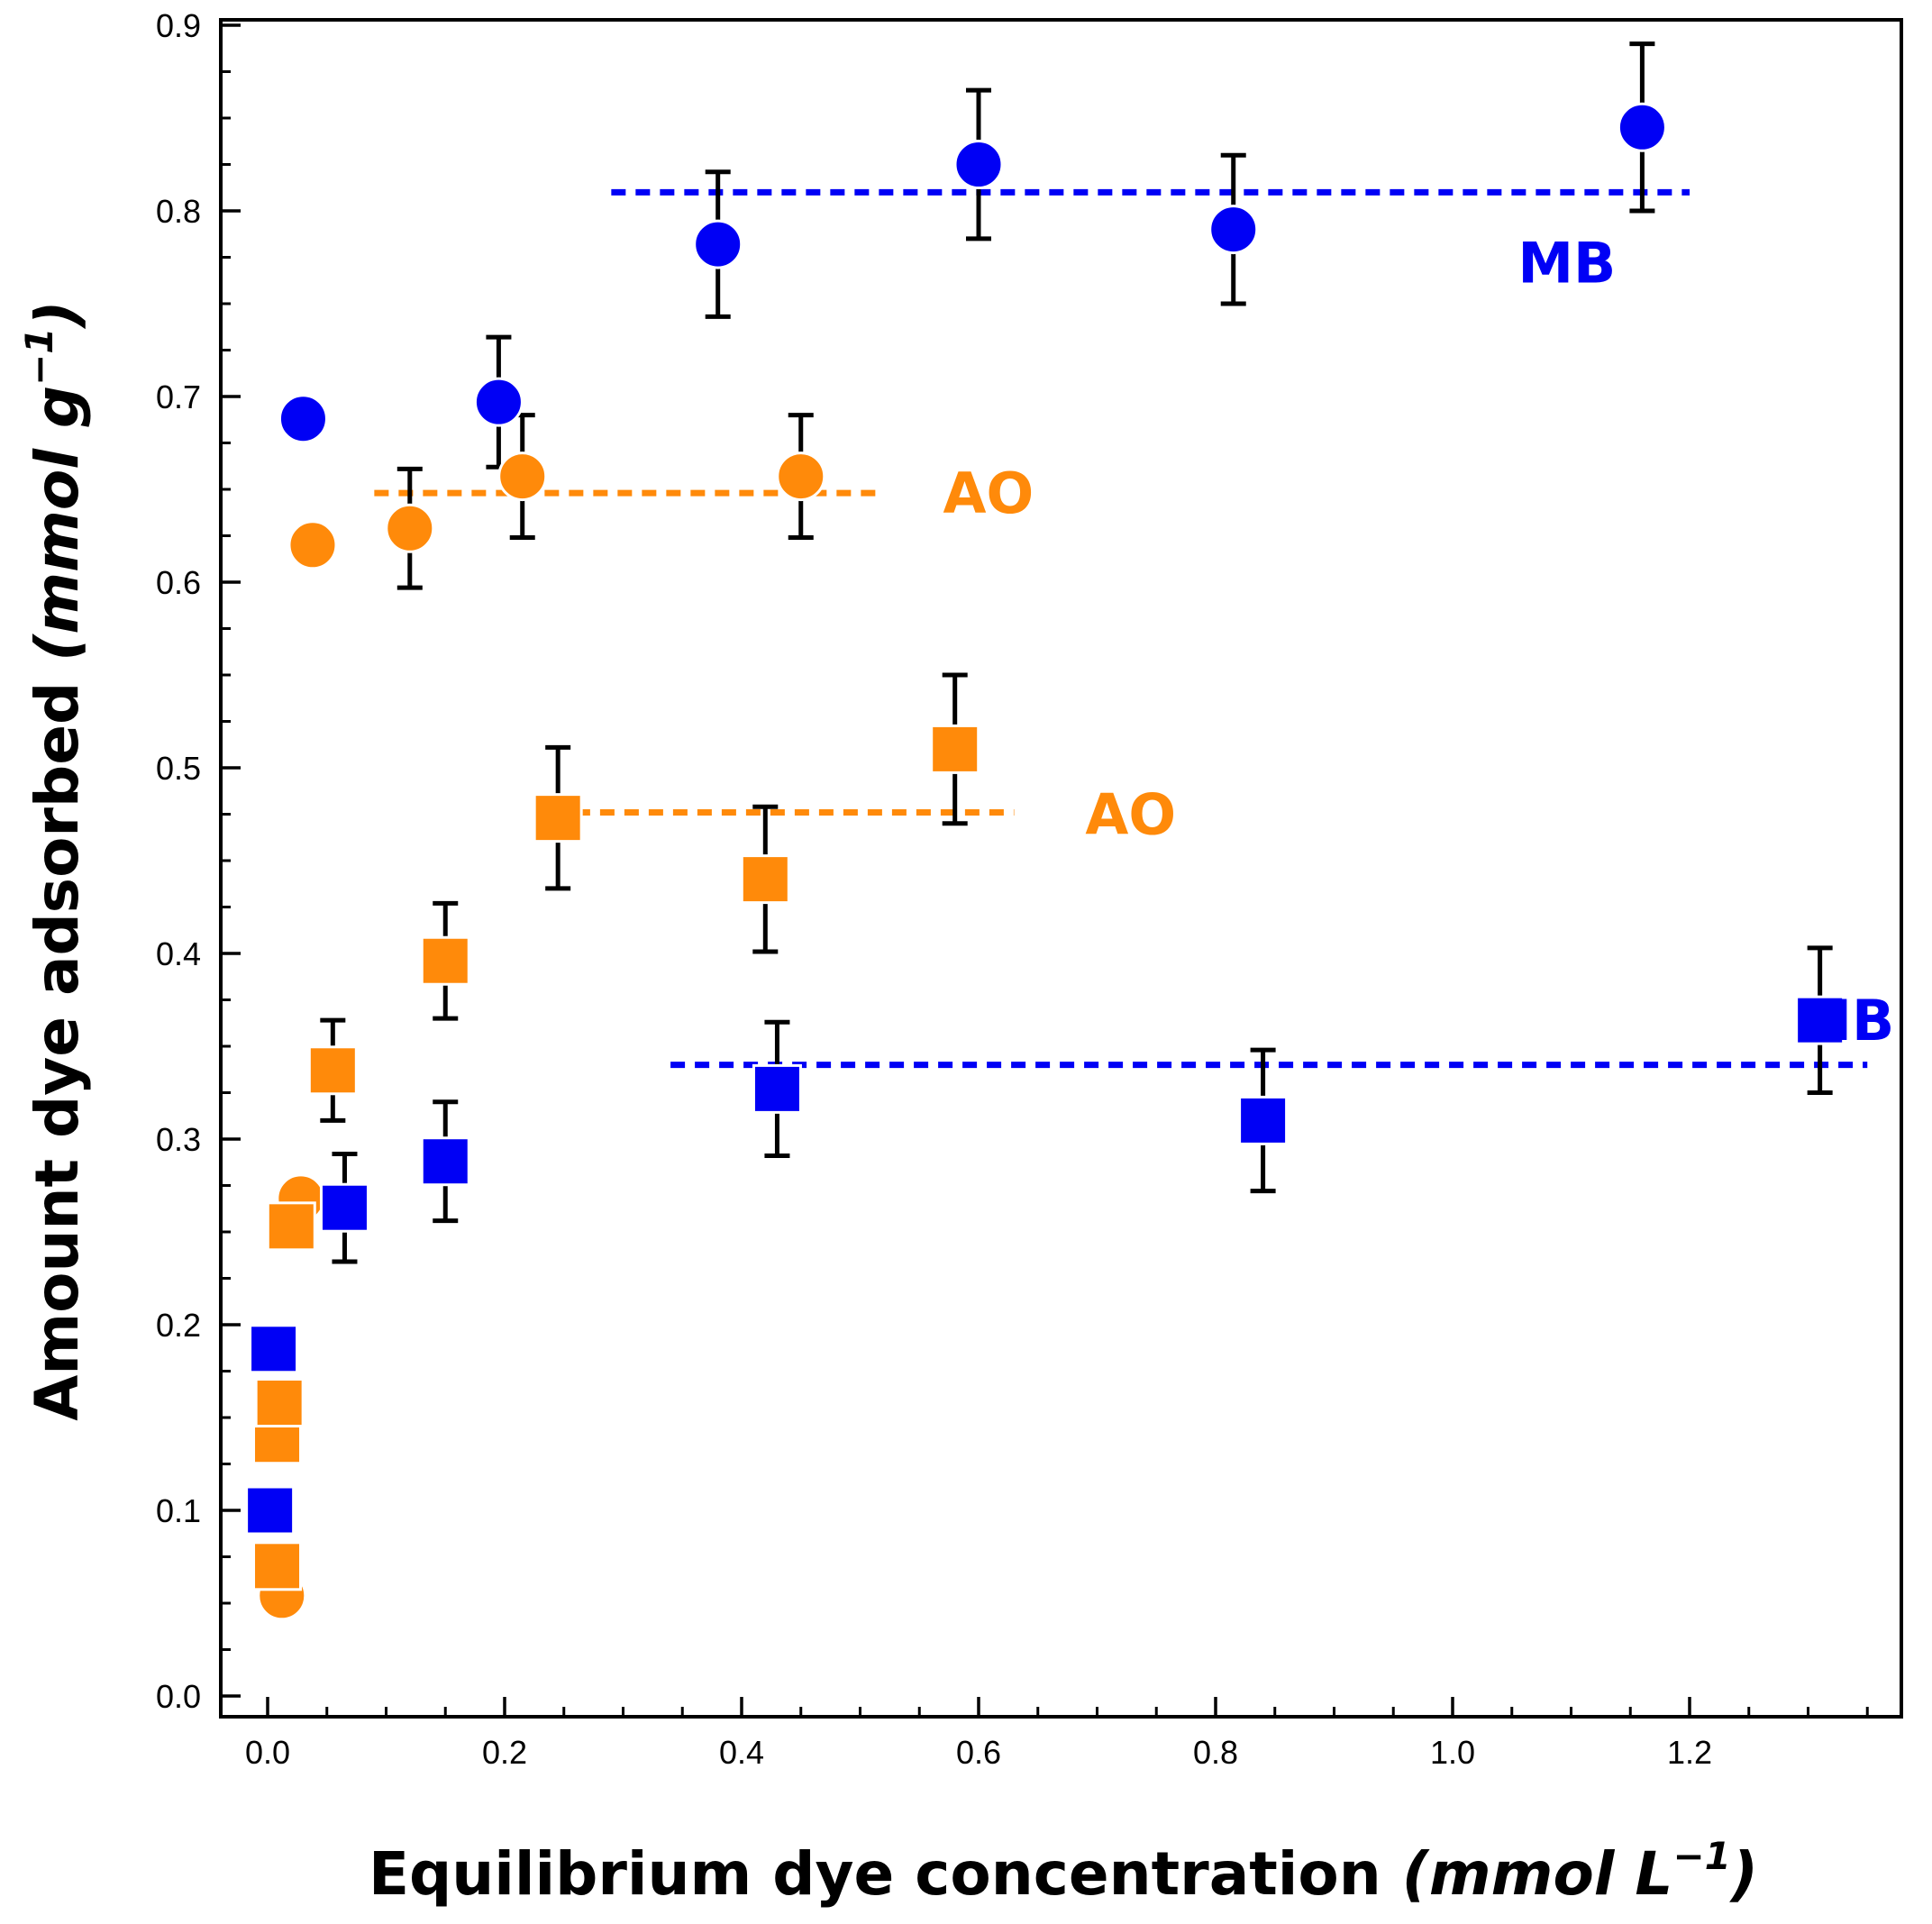  Describe the element at coordinates (178, 1325) in the screenshot. I see `y-tick-label: 0.2` at that location.